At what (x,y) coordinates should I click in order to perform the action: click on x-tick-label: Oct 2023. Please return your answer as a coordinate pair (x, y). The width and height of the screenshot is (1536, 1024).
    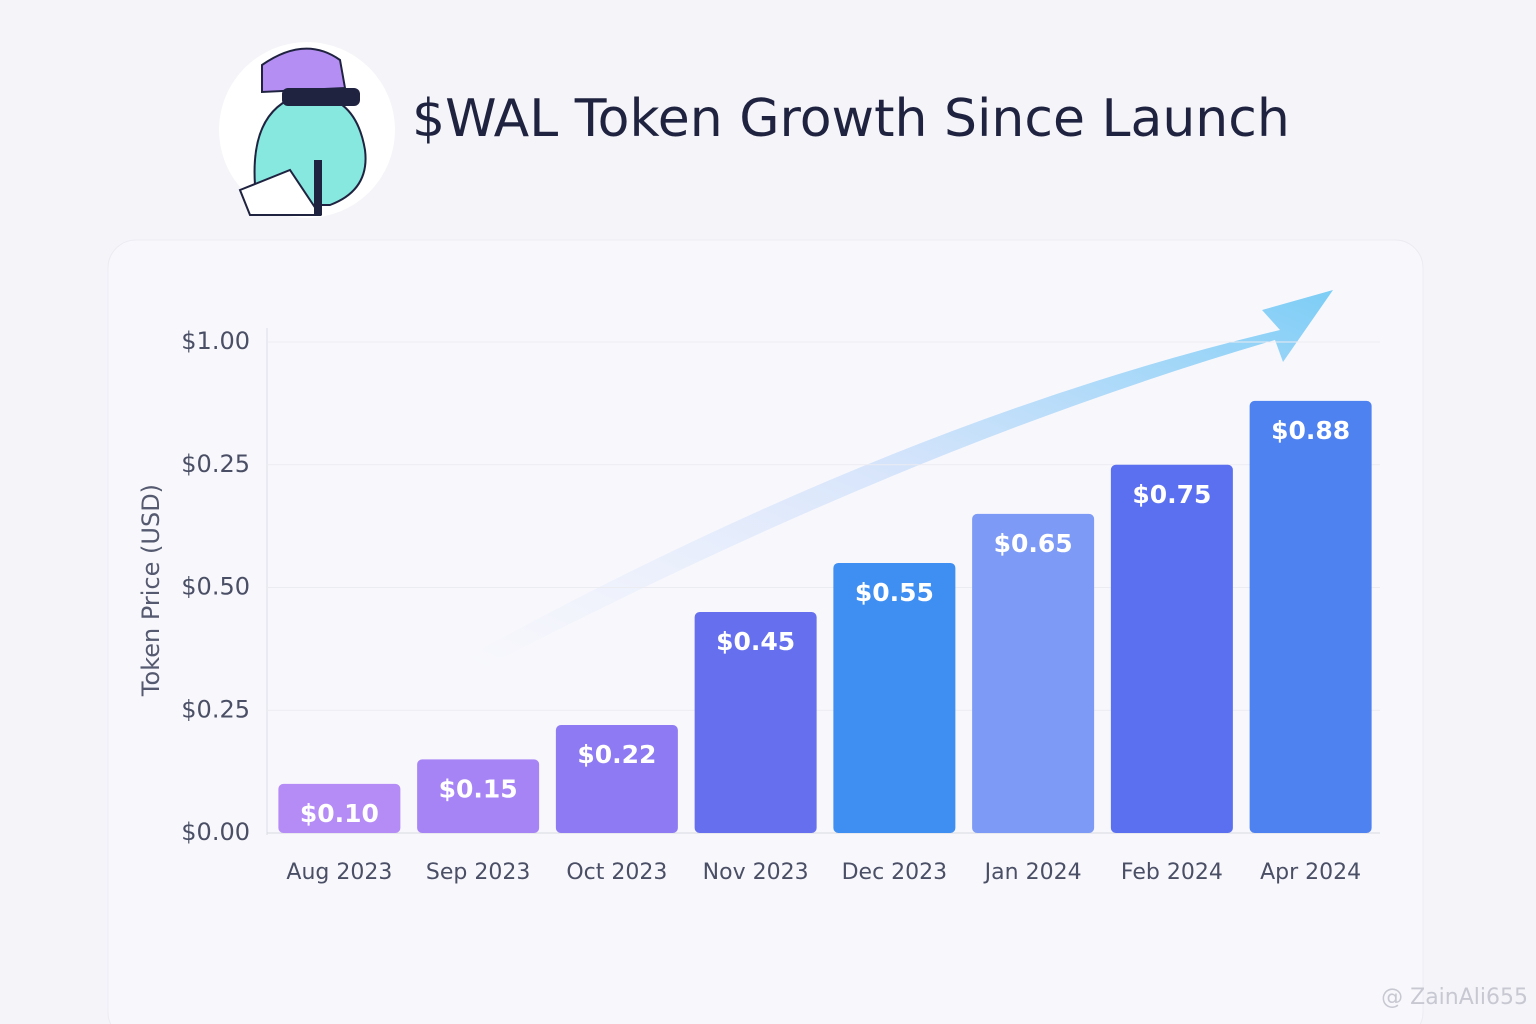
    Looking at the image, I should click on (616, 872).